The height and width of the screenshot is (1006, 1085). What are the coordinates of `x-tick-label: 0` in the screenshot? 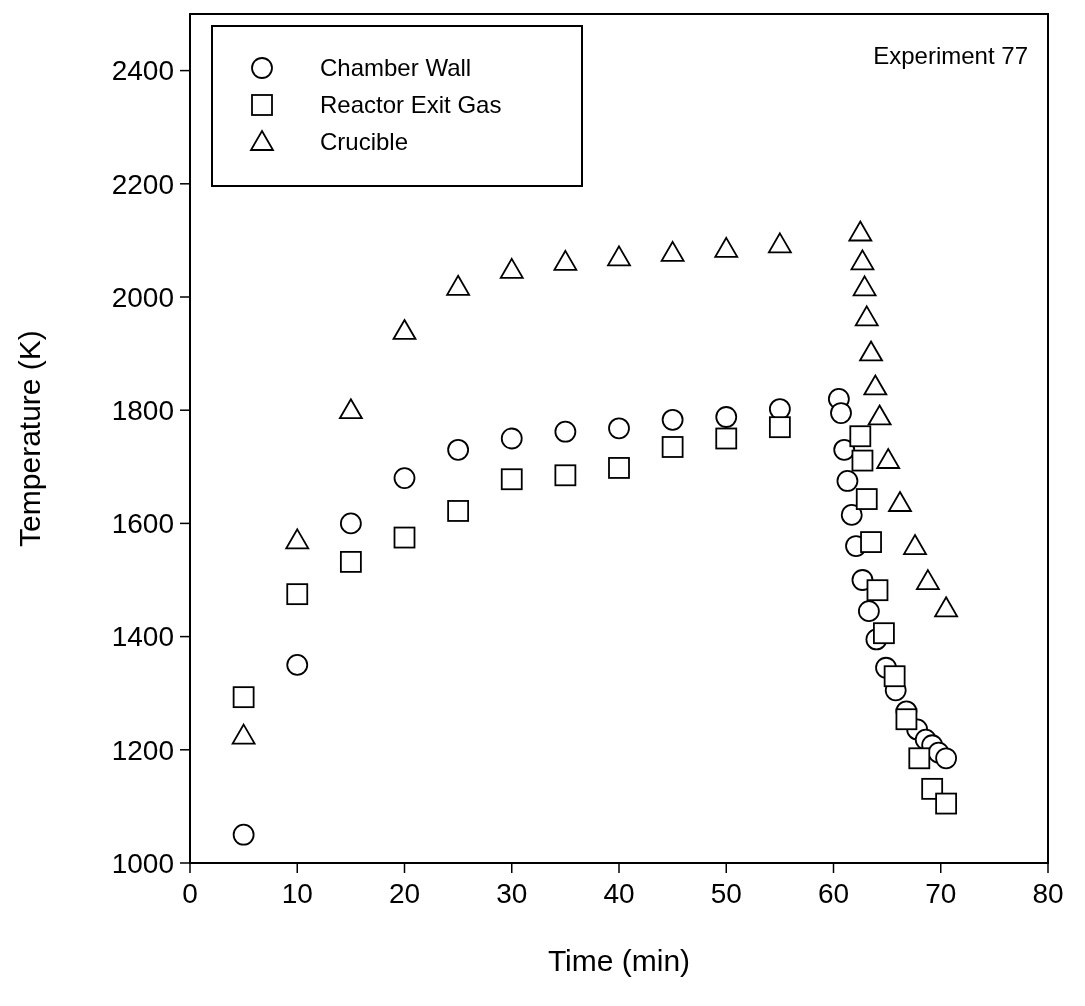 It's located at (190, 893).